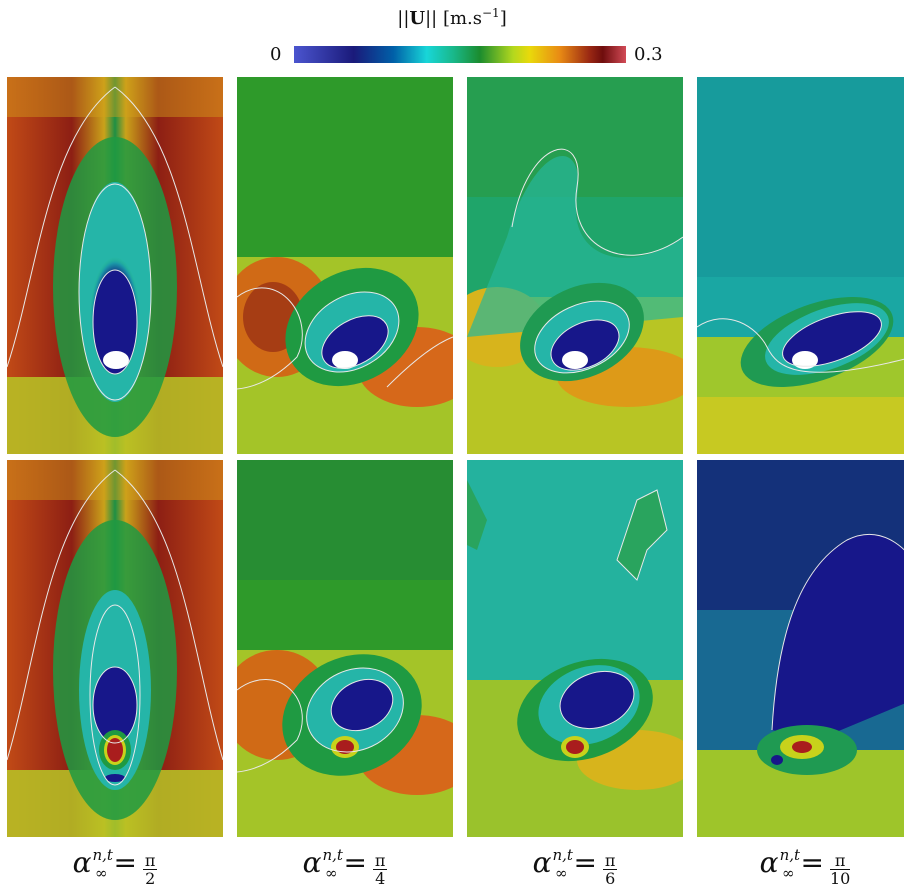 The image size is (904, 894). Describe the element at coordinates (345, 648) in the screenshot. I see `heatmap-panel-r2-c2` at that location.